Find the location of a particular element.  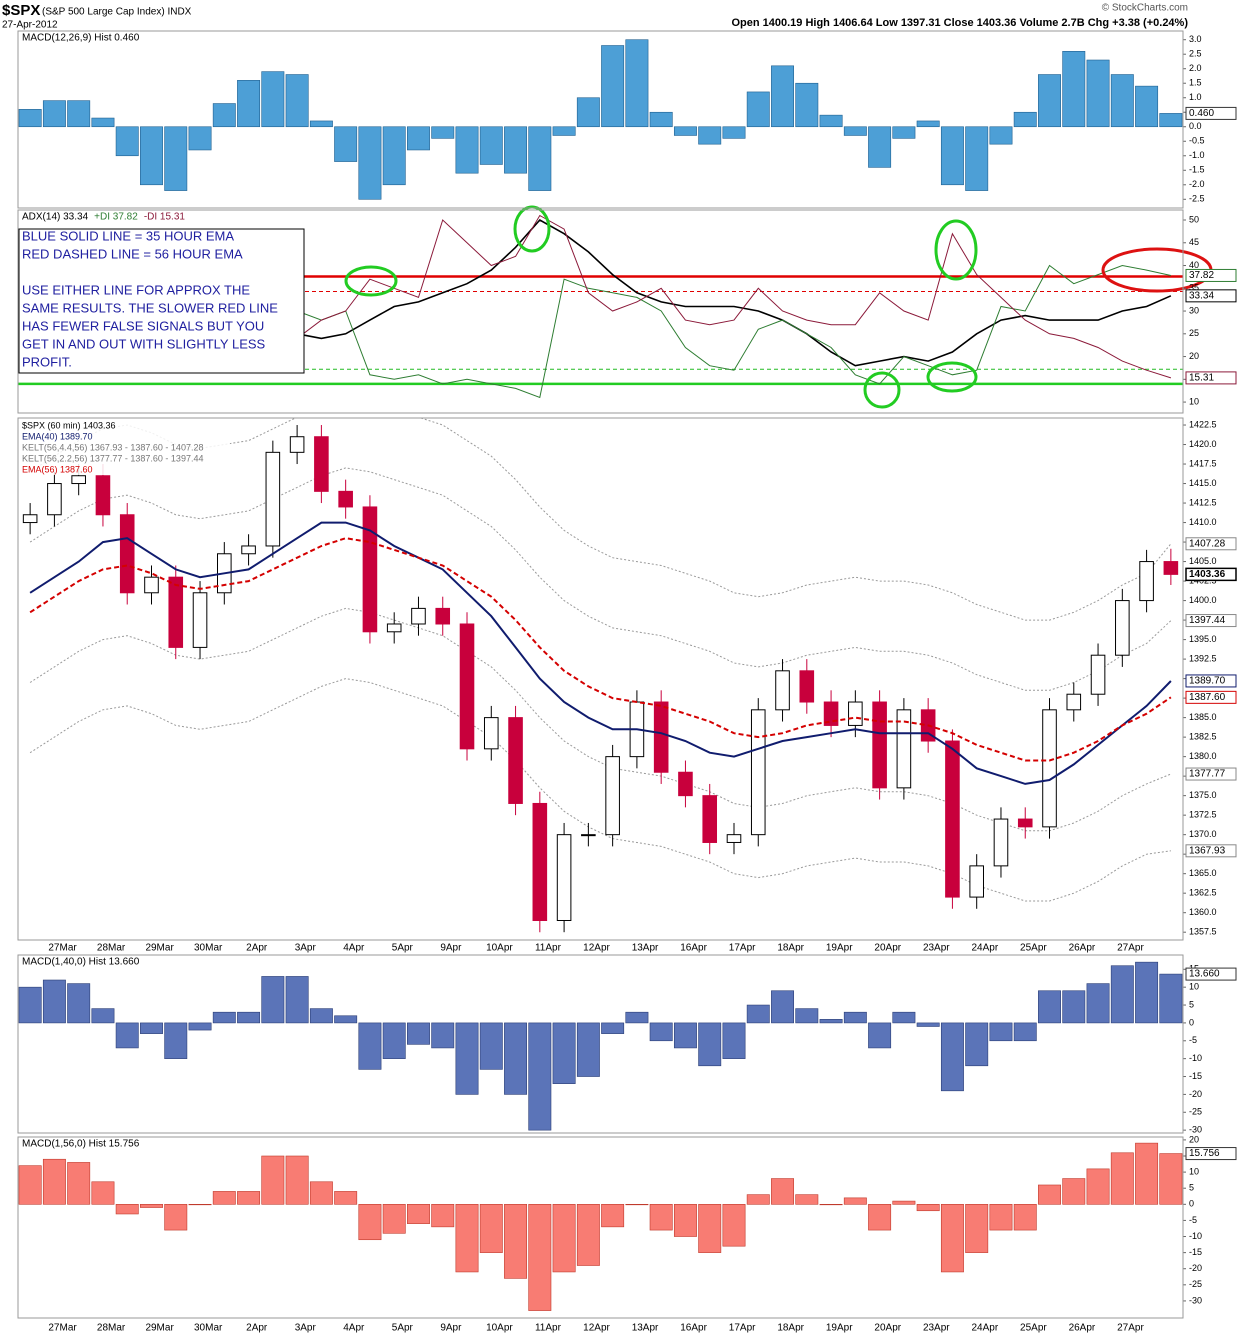

y-tick-label: -15 is located at coordinates (1195, 1252).